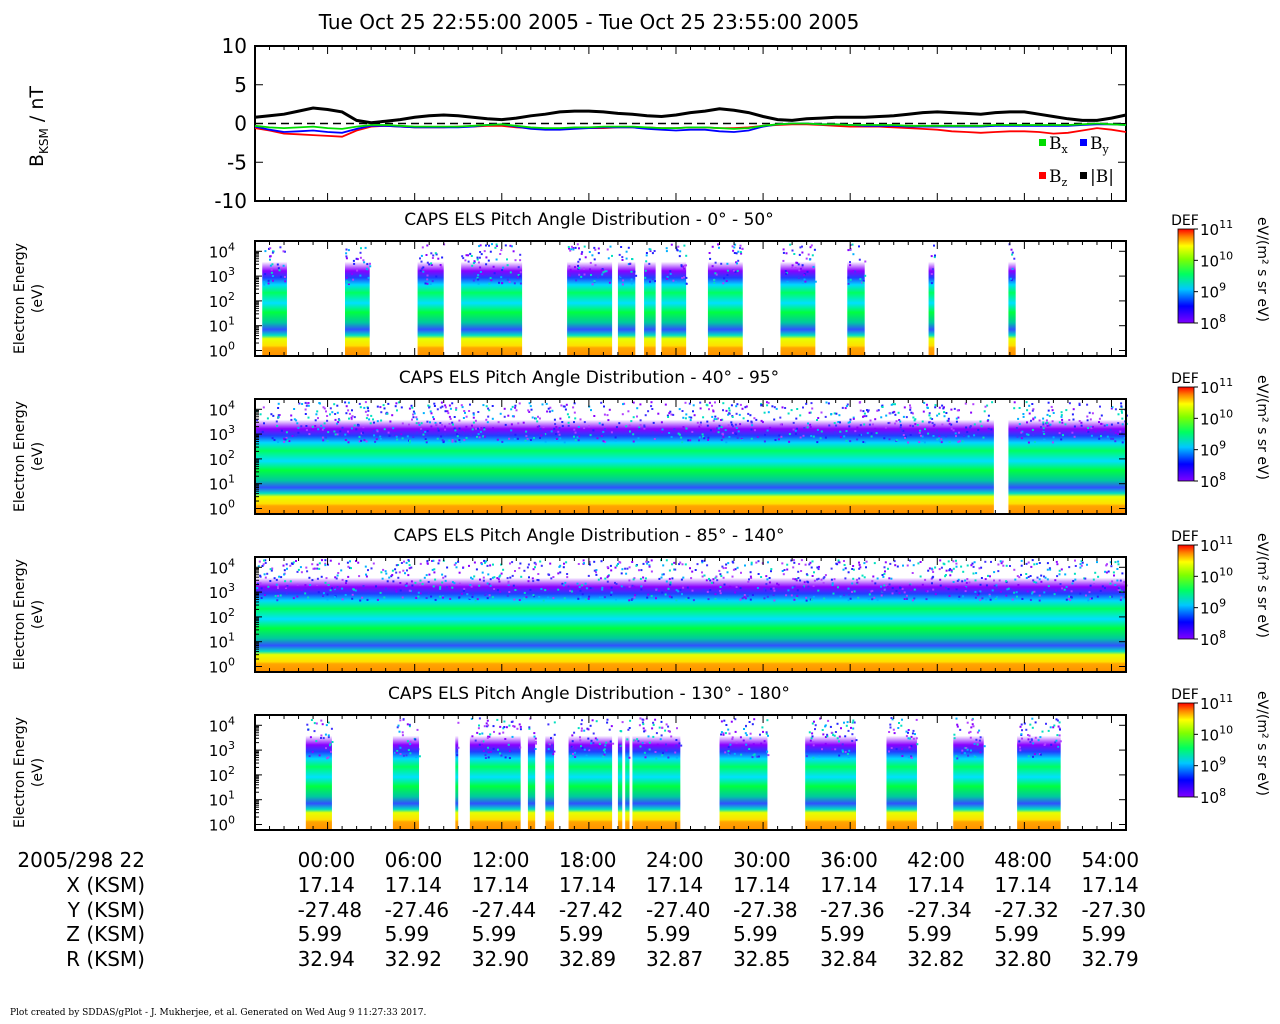 Image resolution: width=1280 pixels, height=1024 pixels. Describe the element at coordinates (674, 298) in the screenshot. I see `spectrogram-data-block` at that location.